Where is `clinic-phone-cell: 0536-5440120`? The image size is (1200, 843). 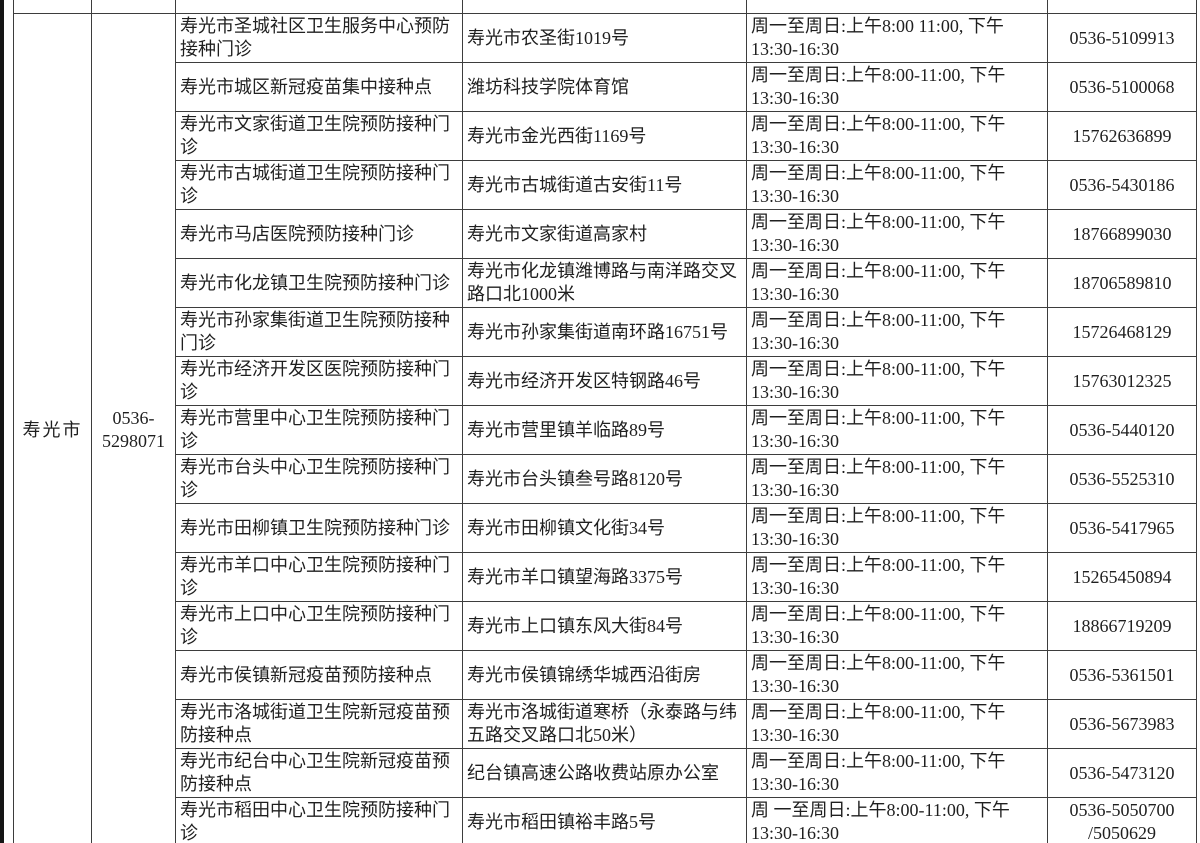 clinic-phone-cell: 0536-5440120 is located at coordinates (1122, 430).